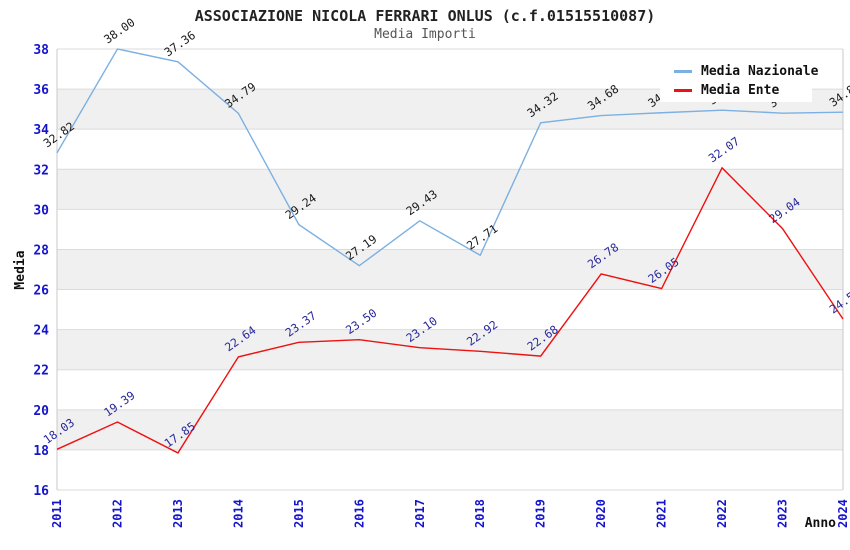 The image size is (850, 550). What do you see at coordinates (299, 513) in the screenshot?
I see `x-tick-label: 2015` at bounding box center [299, 513].